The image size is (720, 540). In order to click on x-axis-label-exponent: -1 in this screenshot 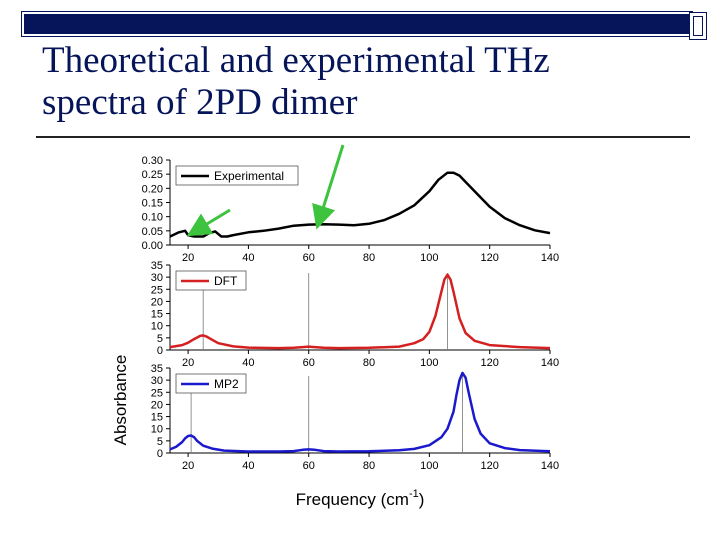, I will do `click(414, 494)`.